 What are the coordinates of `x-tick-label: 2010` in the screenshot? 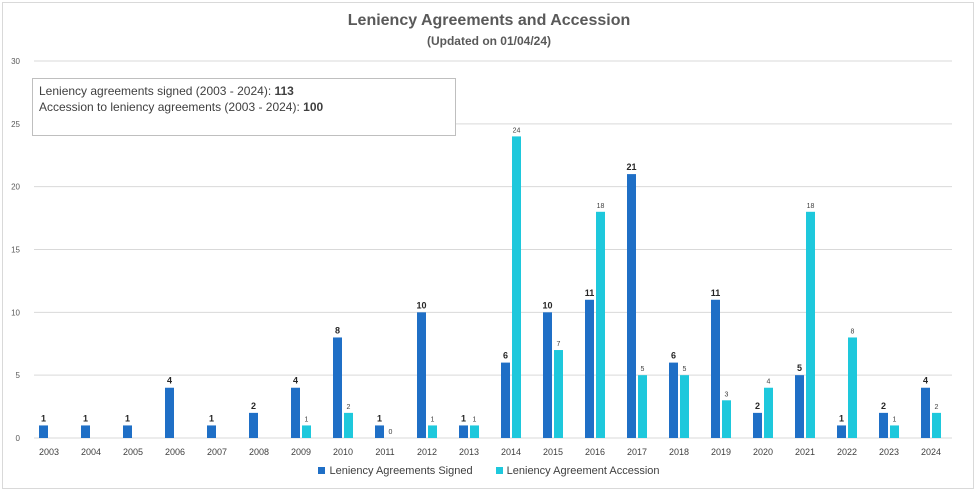 It's located at (343, 452).